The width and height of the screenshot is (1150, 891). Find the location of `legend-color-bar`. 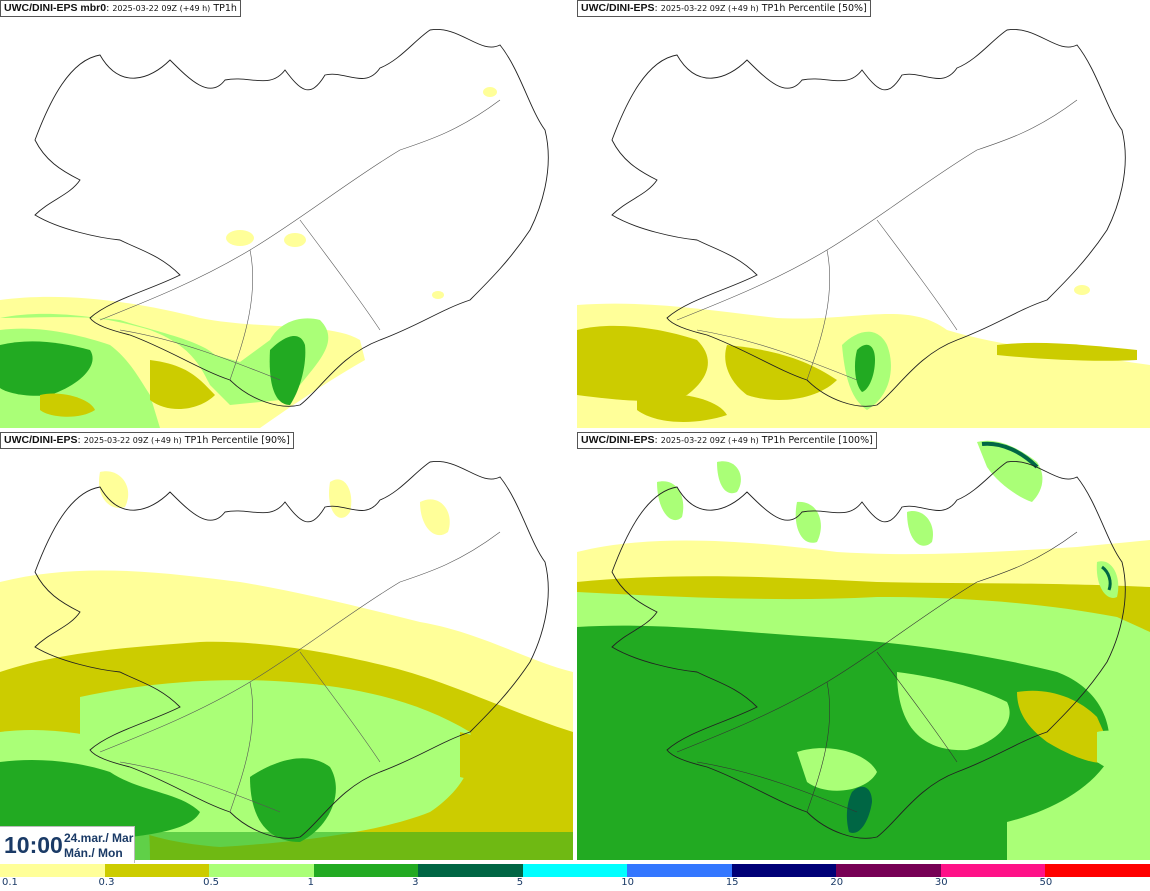

legend-color-bar is located at coordinates (575, 870).